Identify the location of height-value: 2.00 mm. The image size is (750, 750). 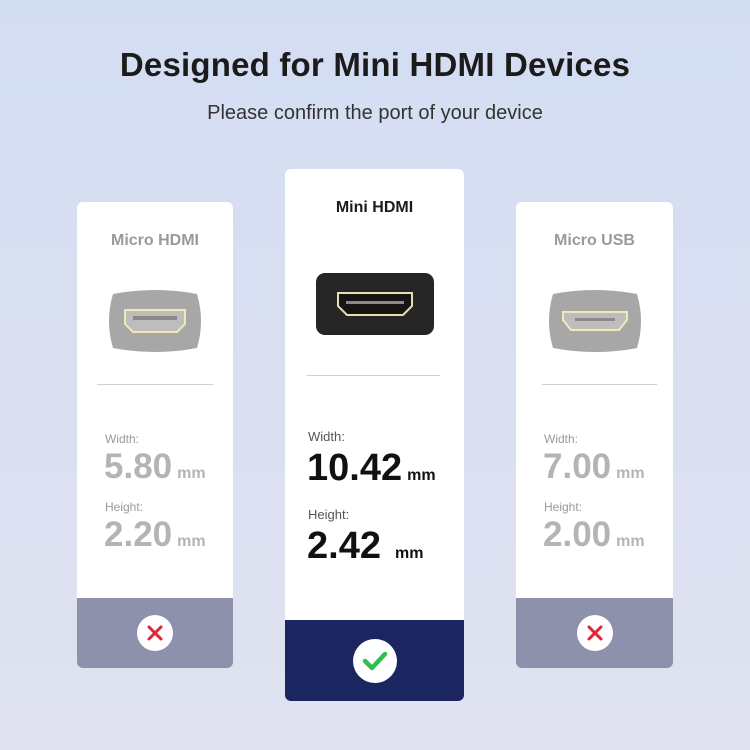
(594, 534).